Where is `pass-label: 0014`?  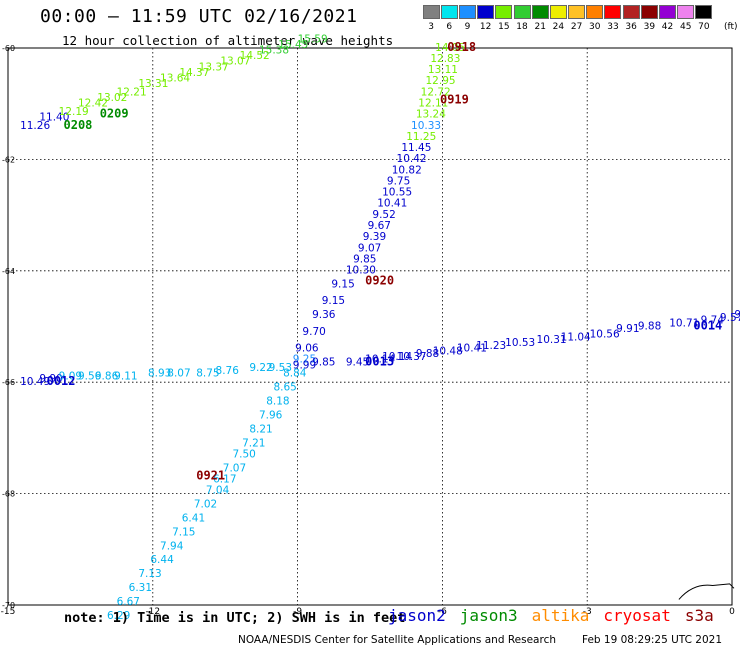 pass-label: 0014 is located at coordinates (707, 325).